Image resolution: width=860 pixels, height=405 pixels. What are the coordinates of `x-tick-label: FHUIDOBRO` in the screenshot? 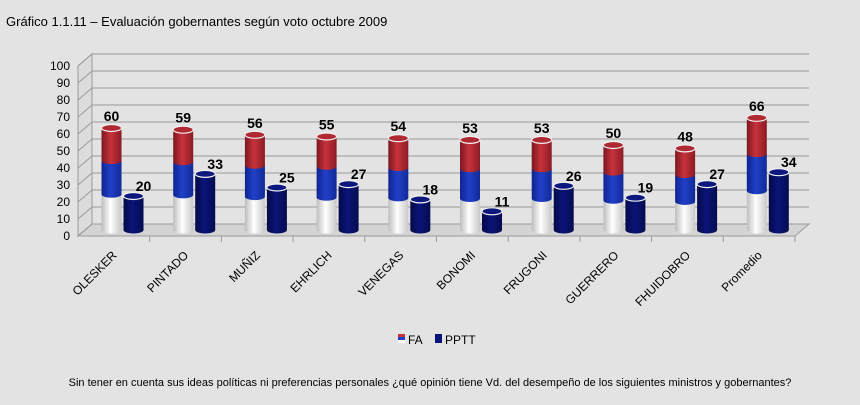 It's located at (662, 278).